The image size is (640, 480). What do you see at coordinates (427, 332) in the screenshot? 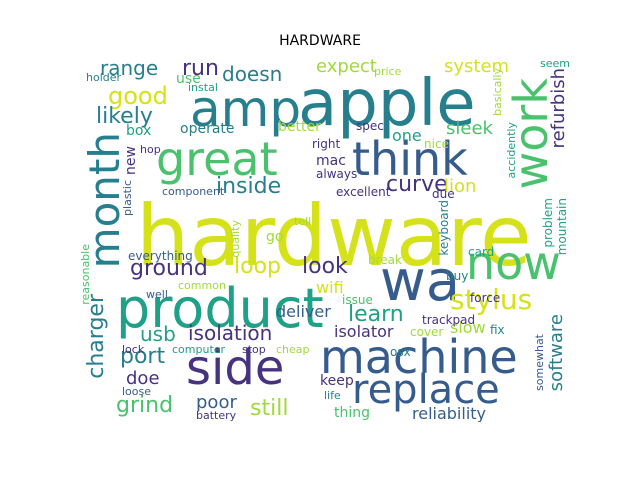
I see `word-cover: cover` at bounding box center [427, 332].